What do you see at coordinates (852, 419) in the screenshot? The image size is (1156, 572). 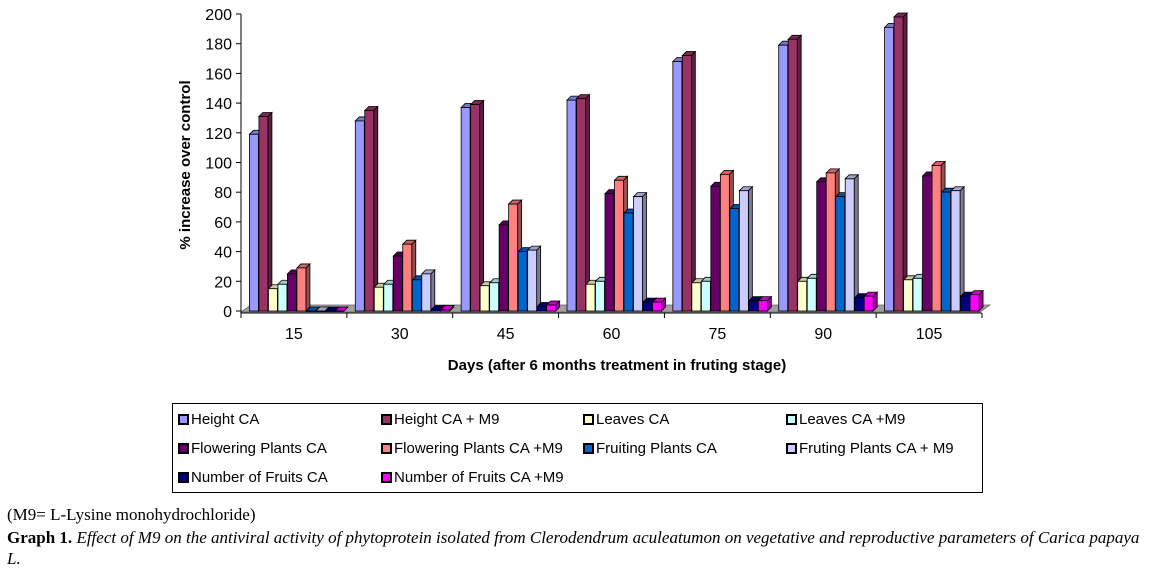 I see `legend-label: Leaves CA +M9` at bounding box center [852, 419].